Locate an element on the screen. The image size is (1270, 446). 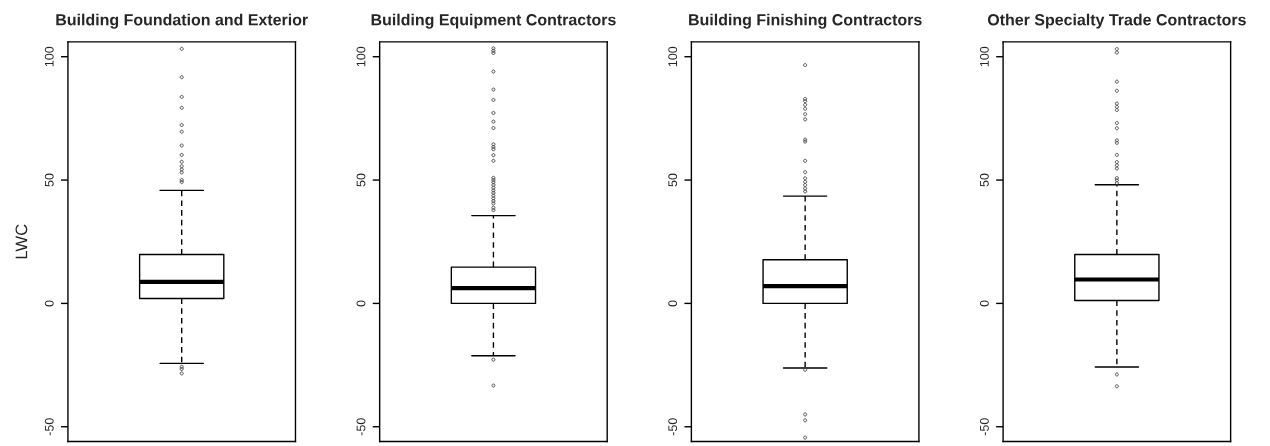
chart-title: Building Foundation and Exterior is located at coordinates (182, 21).